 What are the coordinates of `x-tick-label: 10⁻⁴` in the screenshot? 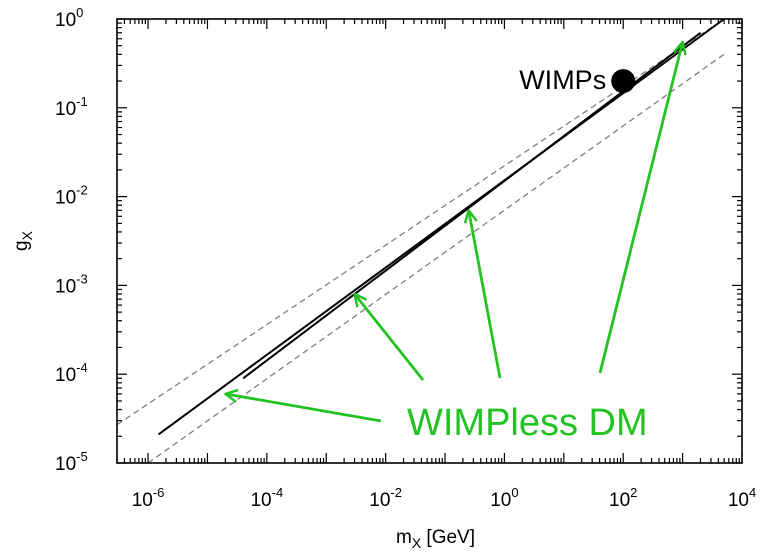 It's located at (266, 498).